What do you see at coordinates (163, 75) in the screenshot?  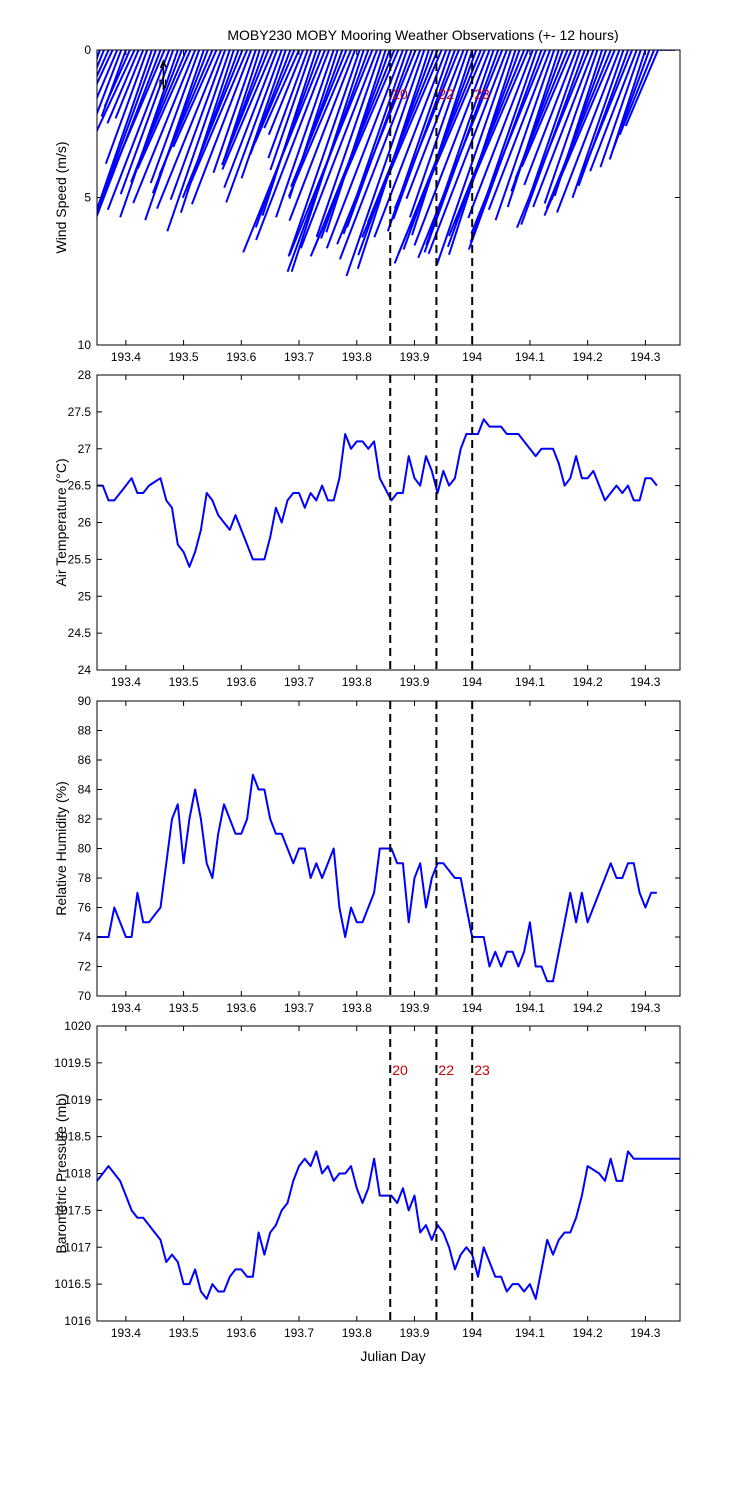 I see `north-arrow-icon: N` at bounding box center [163, 75].